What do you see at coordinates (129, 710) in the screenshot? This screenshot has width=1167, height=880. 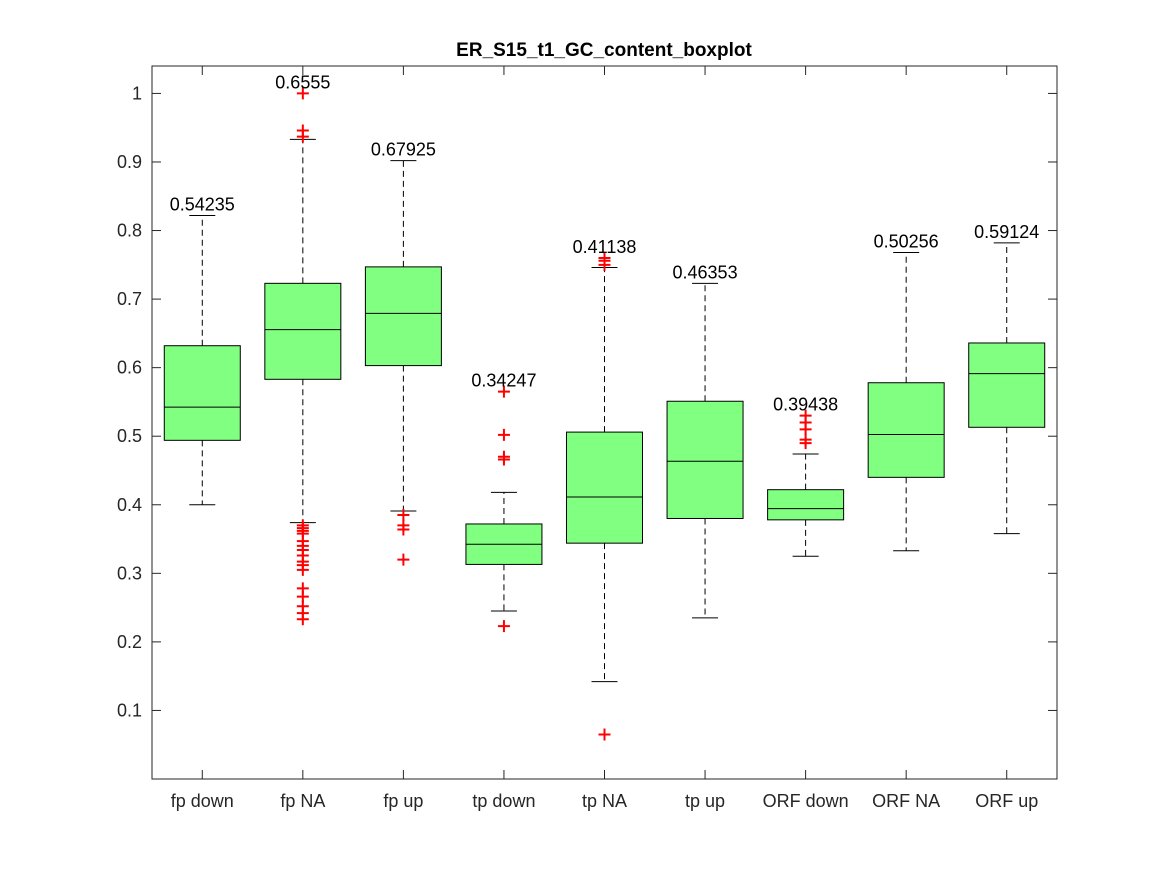 I see `y-tick-label: 0.1` at bounding box center [129, 710].